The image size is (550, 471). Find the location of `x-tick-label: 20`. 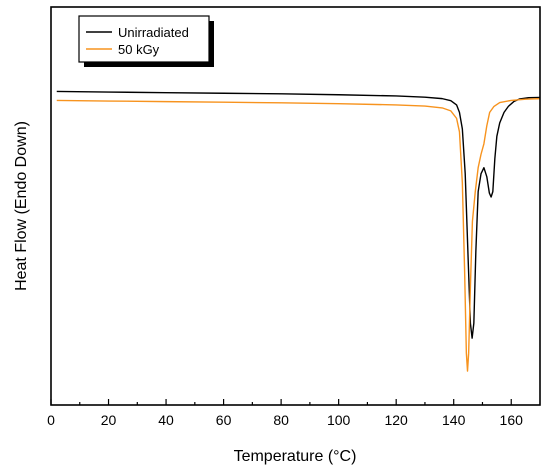

x-tick-label: 20 is located at coordinates (109, 420).